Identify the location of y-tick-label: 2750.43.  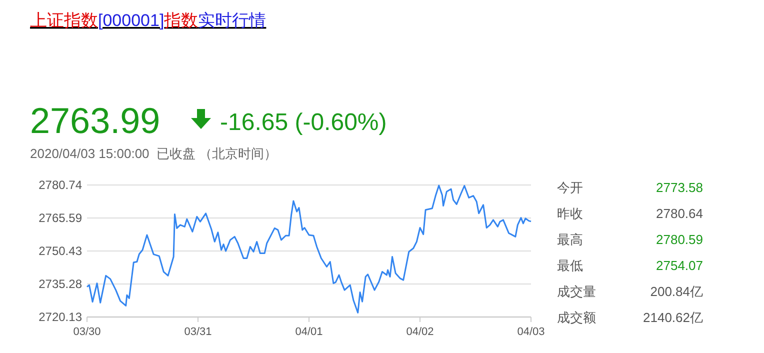
(60, 251).